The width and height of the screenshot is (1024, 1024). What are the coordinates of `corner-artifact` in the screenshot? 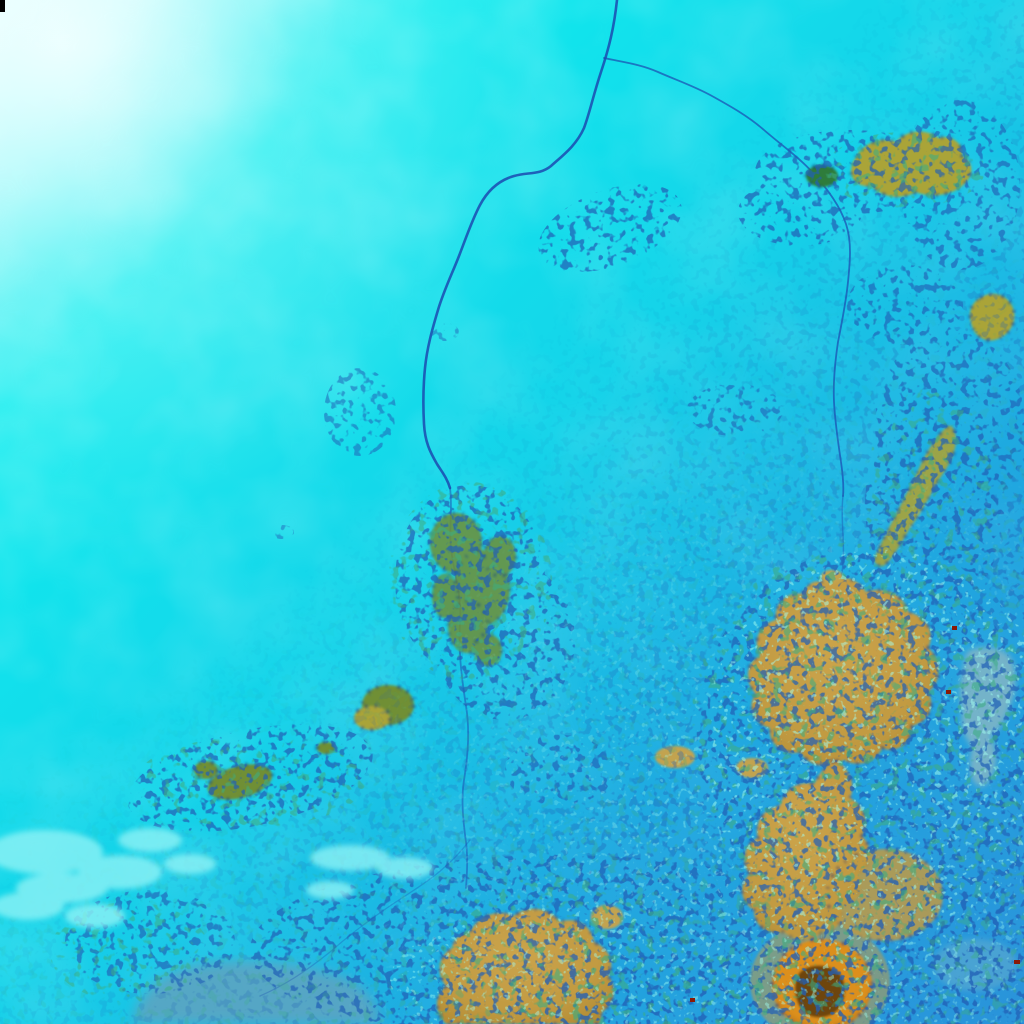 It's located at (2, 6).